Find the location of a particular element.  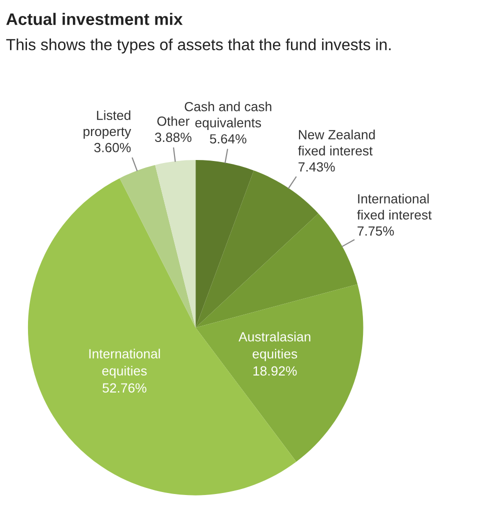

slice-label: Other is located at coordinates (173, 121).